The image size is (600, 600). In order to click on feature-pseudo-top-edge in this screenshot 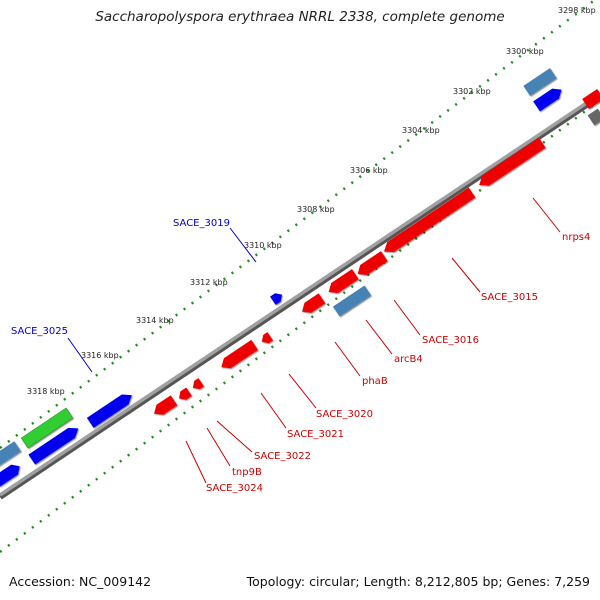, I will do `click(593, 117)`.